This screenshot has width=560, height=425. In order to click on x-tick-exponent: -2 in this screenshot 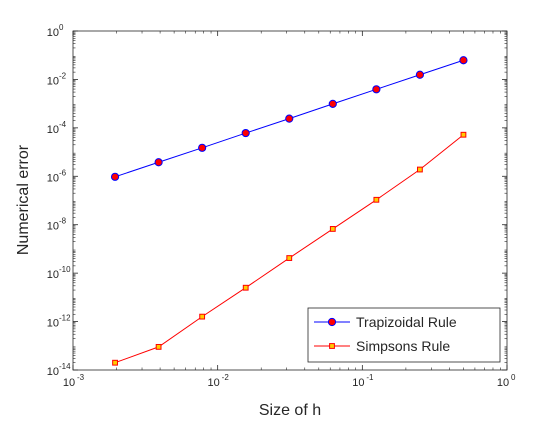, I will do `click(226, 377)`.